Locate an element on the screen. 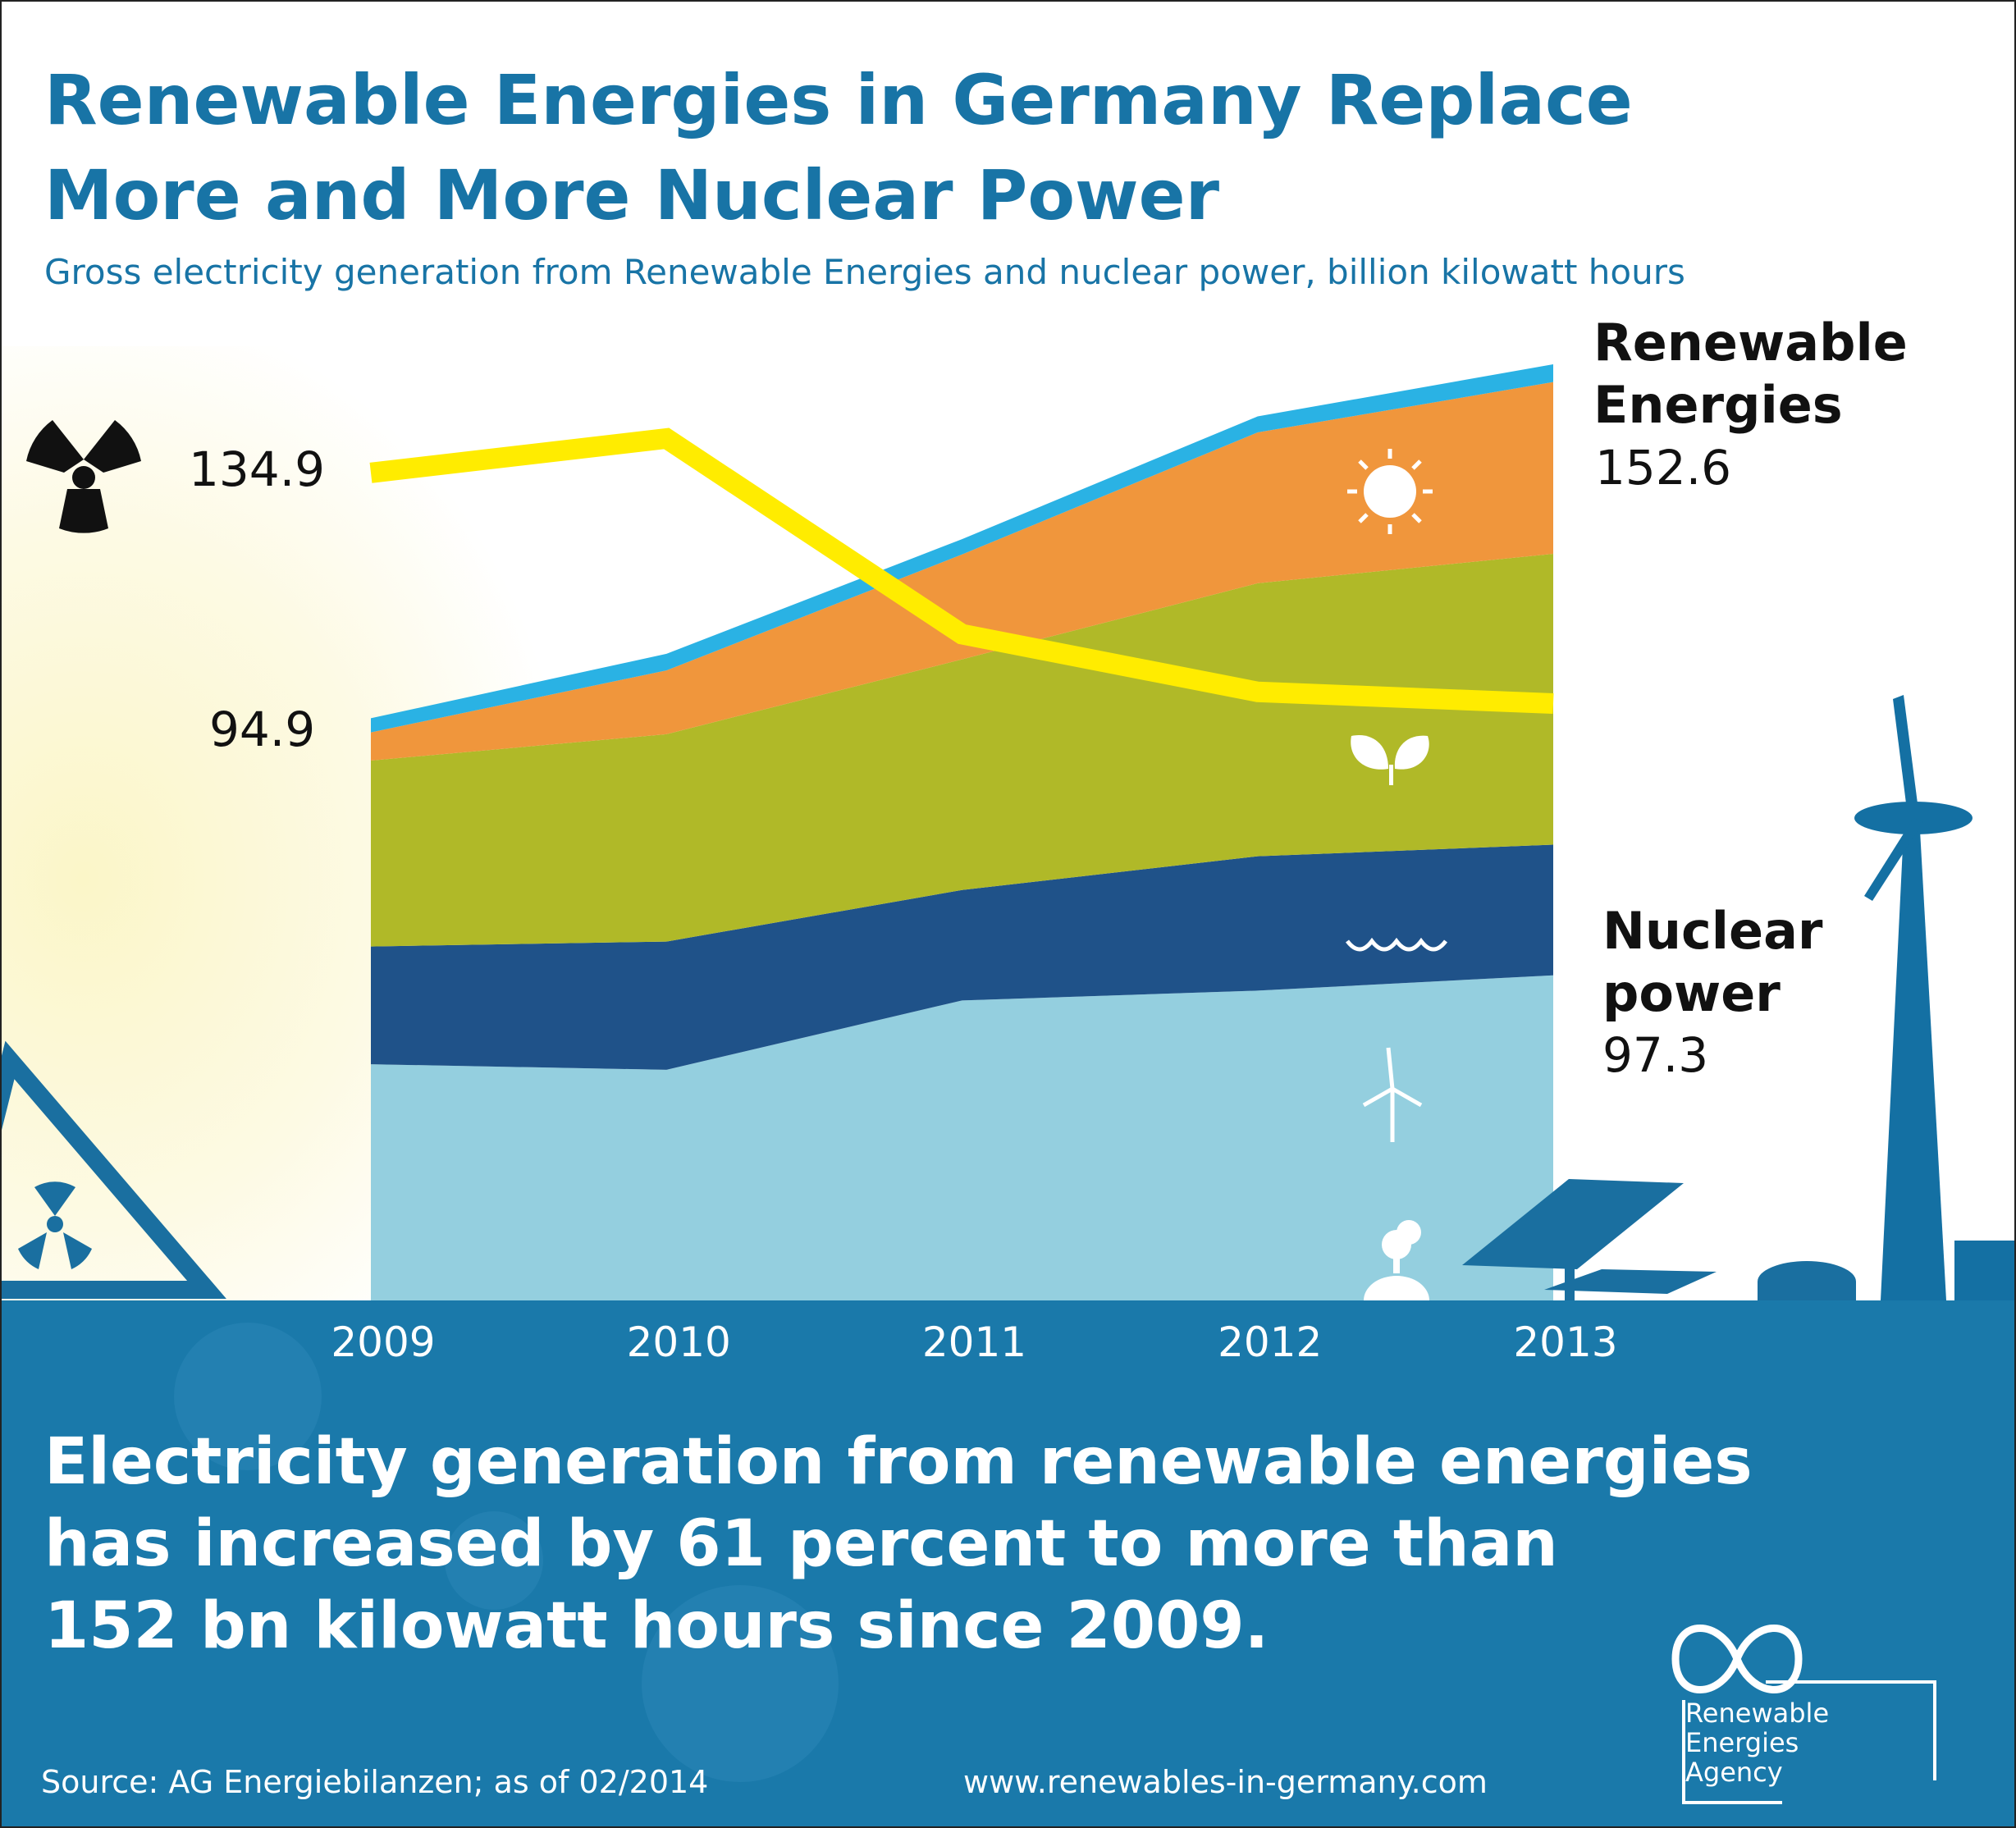 Image resolution: width=2016 pixels, height=1828 pixels. radiation-icon is located at coordinates (83, 477).